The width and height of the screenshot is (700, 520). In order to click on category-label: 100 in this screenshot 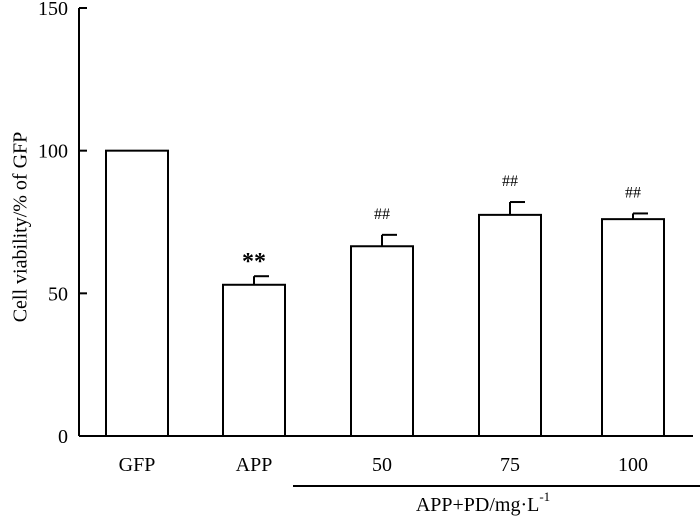, I will do `click(633, 465)`.